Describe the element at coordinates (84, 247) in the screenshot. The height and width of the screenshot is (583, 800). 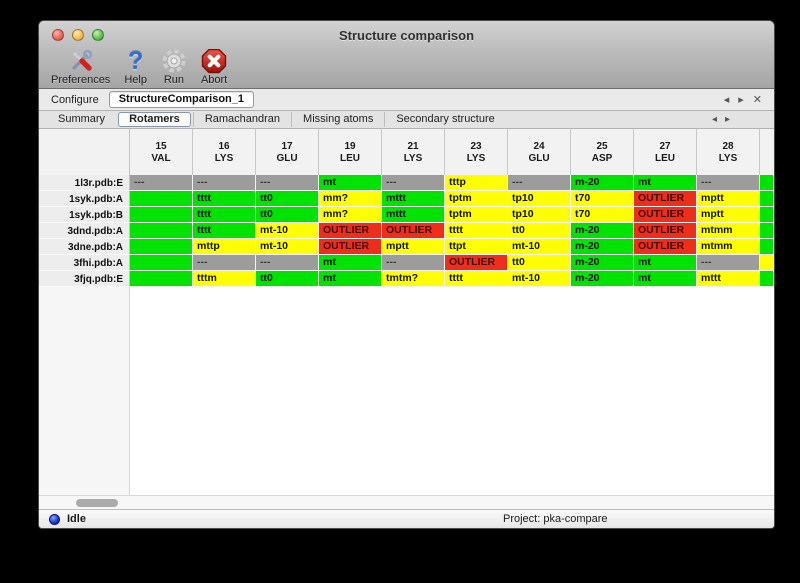
I see `row-label: 3dne.pdb:A` at that location.